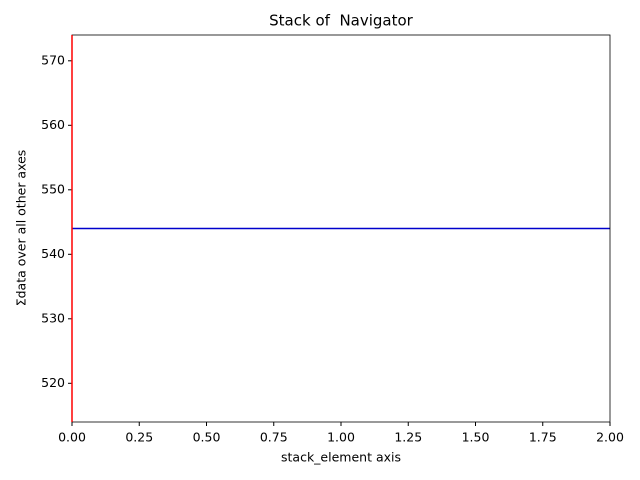 Image resolution: width=640 pixels, height=480 pixels. I want to click on x-tick-label: 0.50, so click(207, 437).